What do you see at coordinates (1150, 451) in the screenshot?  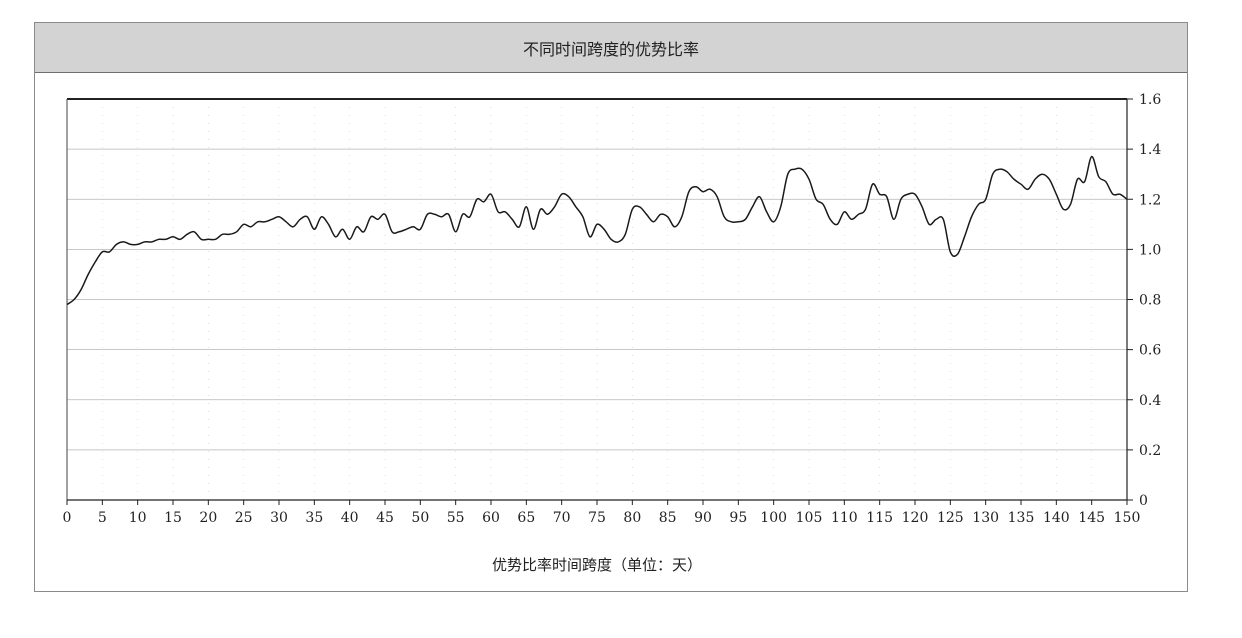 I see `y-tick-label: 0.2` at bounding box center [1150, 451].